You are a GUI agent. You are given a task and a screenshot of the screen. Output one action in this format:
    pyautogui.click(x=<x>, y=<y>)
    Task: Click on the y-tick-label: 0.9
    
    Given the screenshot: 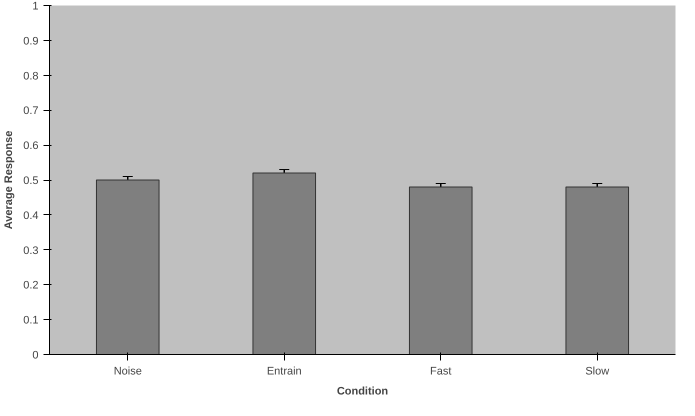 What is the action you would take?
    pyautogui.click(x=31, y=41)
    